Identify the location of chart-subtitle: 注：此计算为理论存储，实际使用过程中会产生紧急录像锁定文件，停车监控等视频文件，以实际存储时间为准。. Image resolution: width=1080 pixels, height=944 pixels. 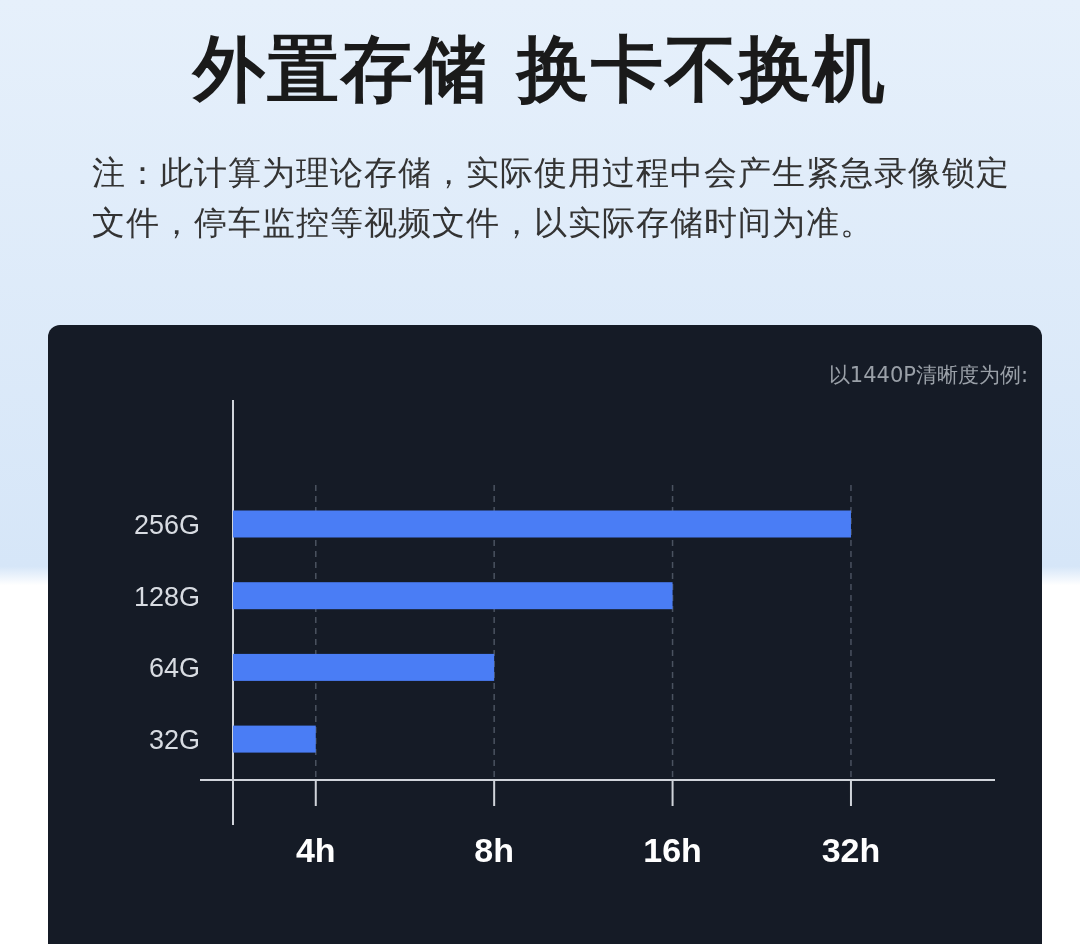
(551, 198).